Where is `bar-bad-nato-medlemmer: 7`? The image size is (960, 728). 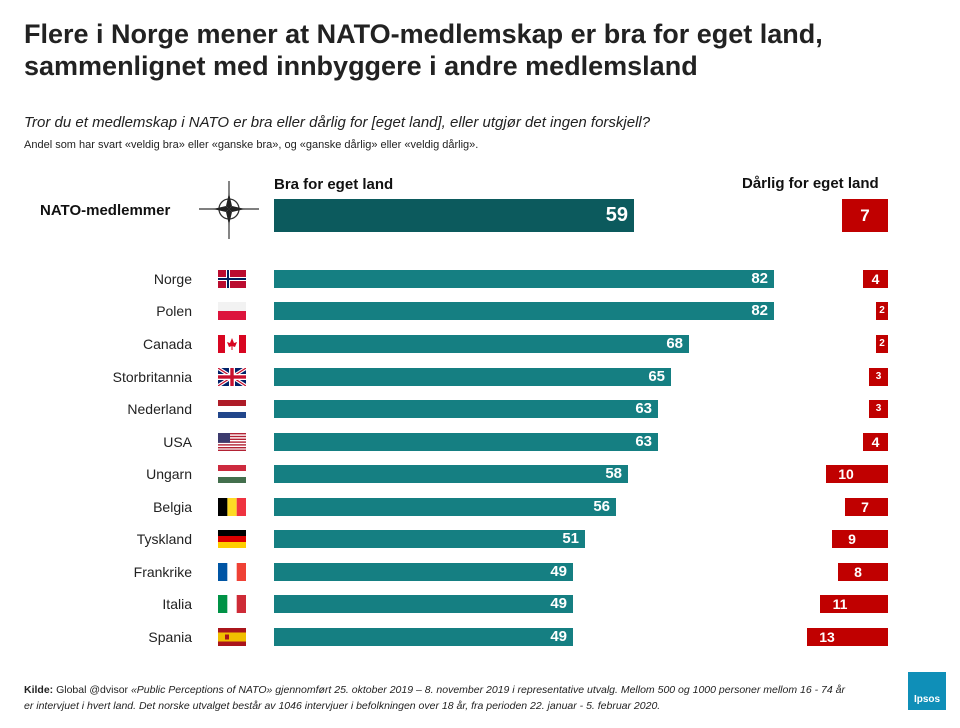
bar-bad-nato-medlemmer: 7 is located at coordinates (865, 215).